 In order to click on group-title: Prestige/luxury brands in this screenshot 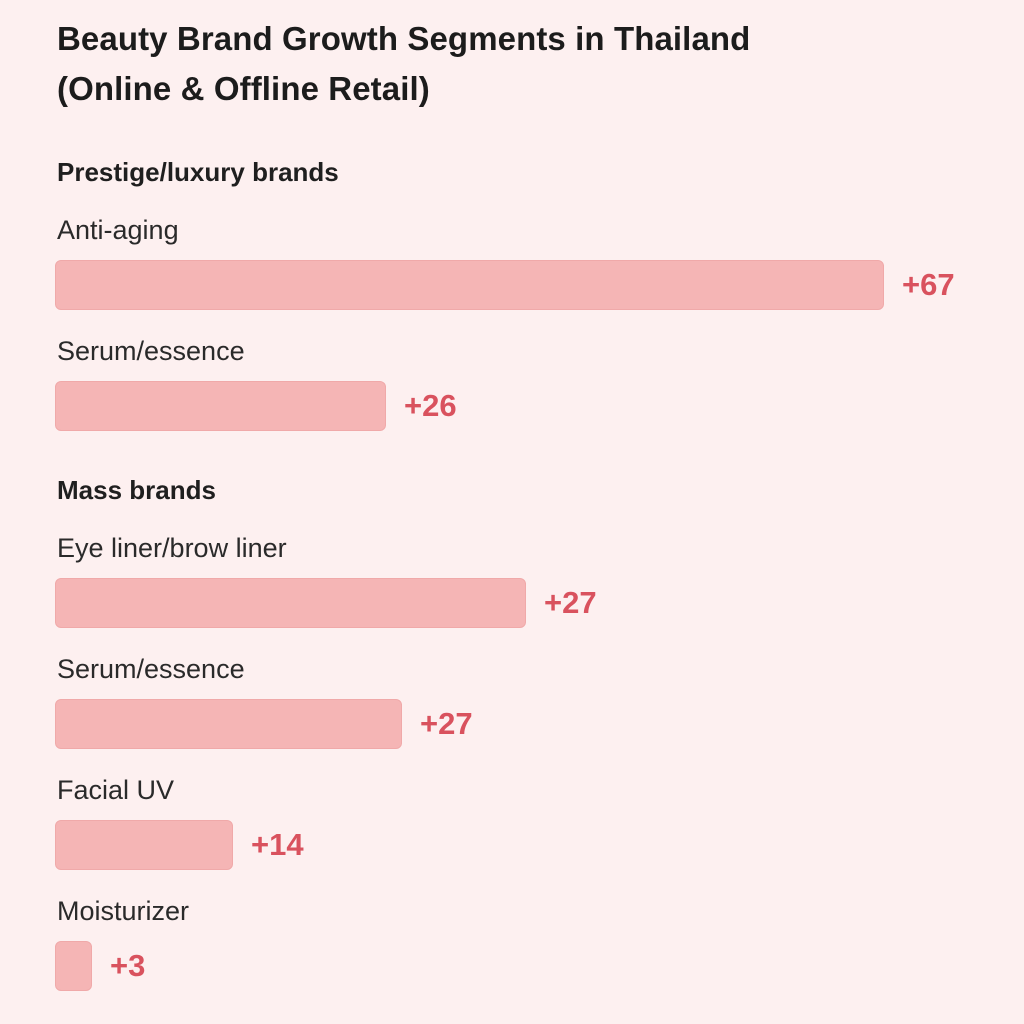, I will do `click(198, 172)`.